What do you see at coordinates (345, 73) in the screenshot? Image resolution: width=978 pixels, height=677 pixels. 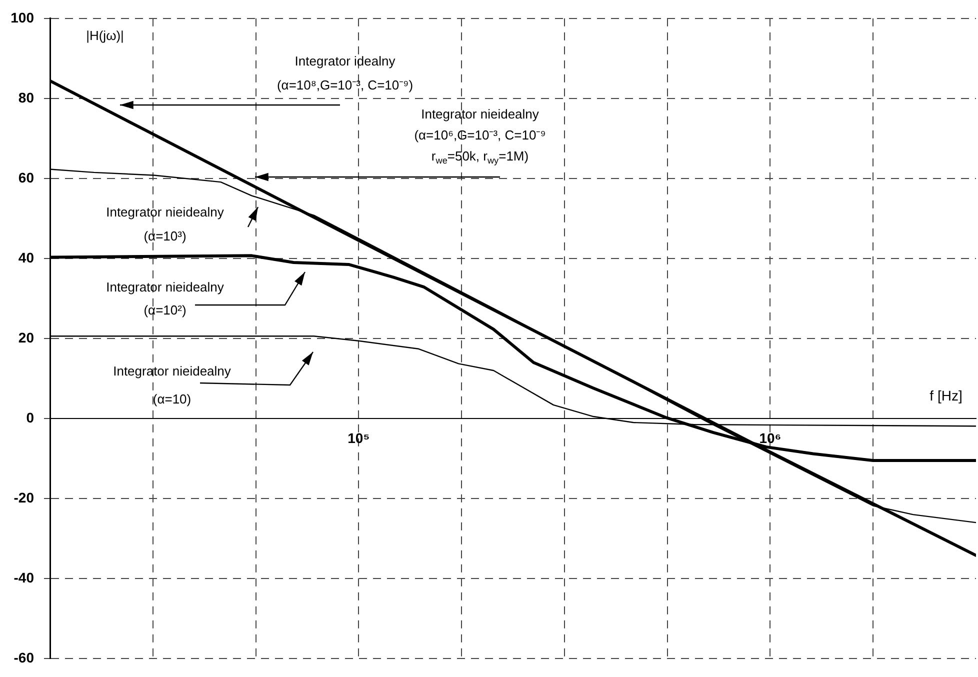 I see `annotation: Integrator idealny (α=10⁸,G=10⁻³, C=10⁻⁹)` at bounding box center [345, 73].